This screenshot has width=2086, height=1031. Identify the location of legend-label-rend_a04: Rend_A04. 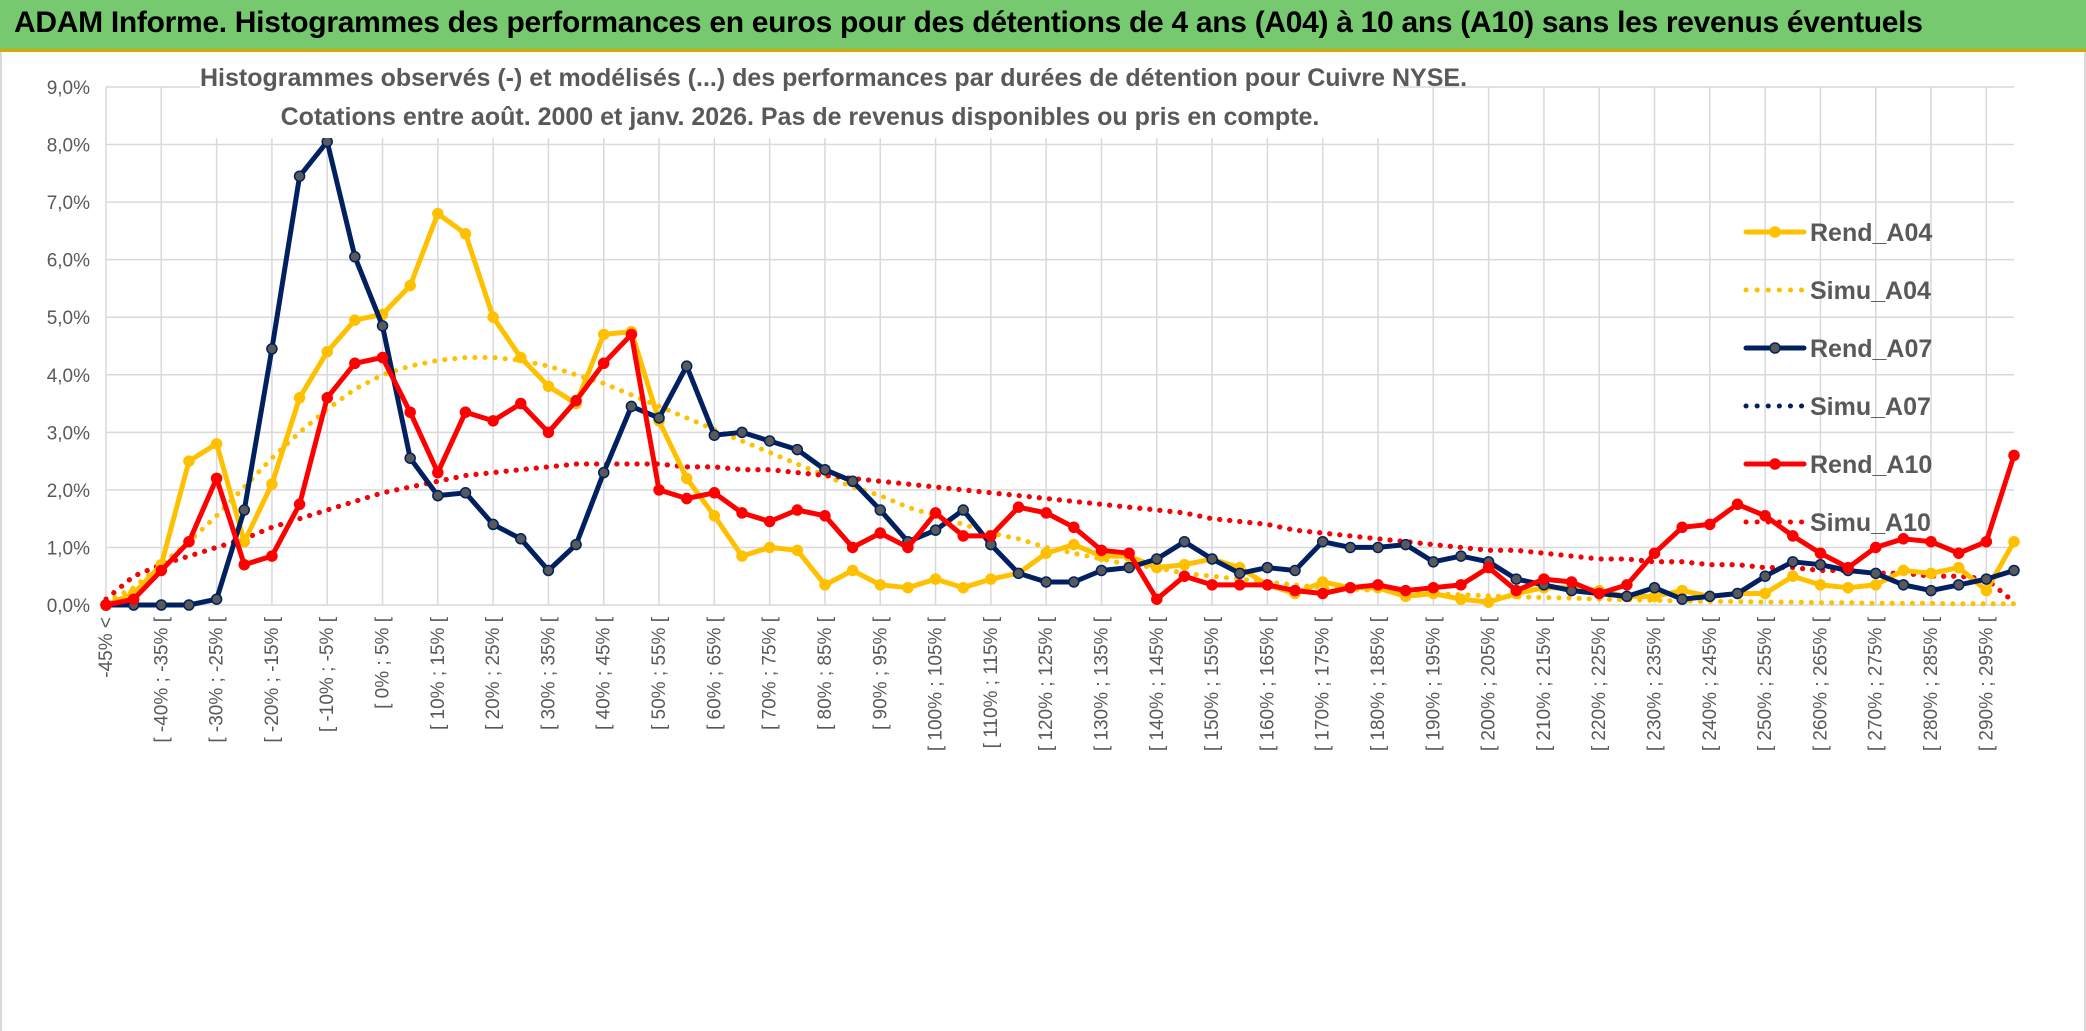
(1871, 233).